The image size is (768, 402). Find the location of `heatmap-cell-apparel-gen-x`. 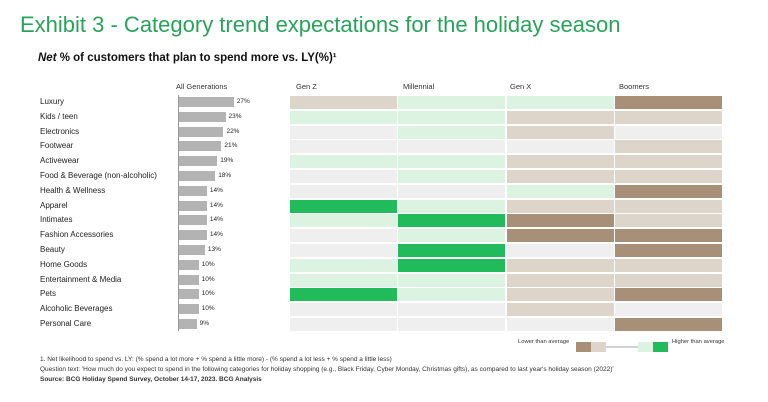

heatmap-cell-apparel-gen-x is located at coordinates (560, 206).